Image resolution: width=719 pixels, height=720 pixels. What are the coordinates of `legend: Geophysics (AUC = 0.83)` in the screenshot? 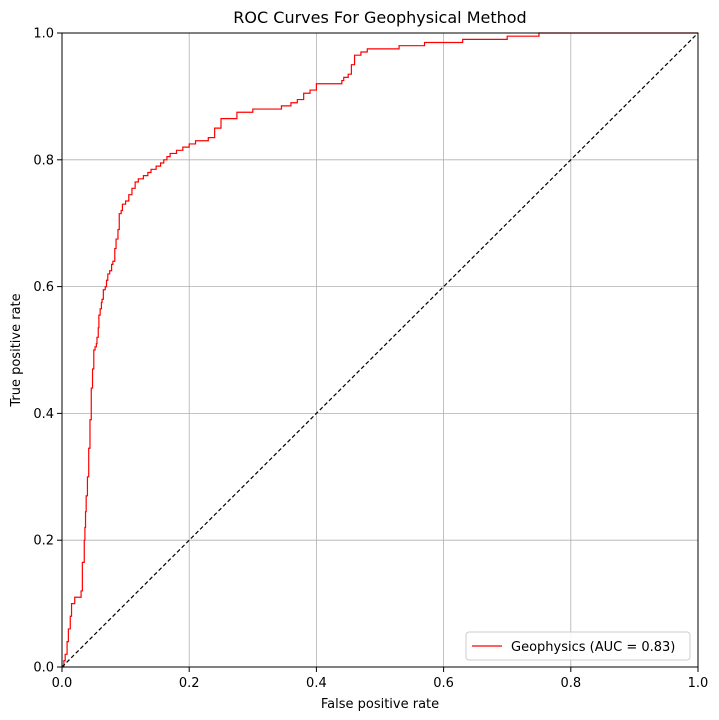 It's located at (578, 646).